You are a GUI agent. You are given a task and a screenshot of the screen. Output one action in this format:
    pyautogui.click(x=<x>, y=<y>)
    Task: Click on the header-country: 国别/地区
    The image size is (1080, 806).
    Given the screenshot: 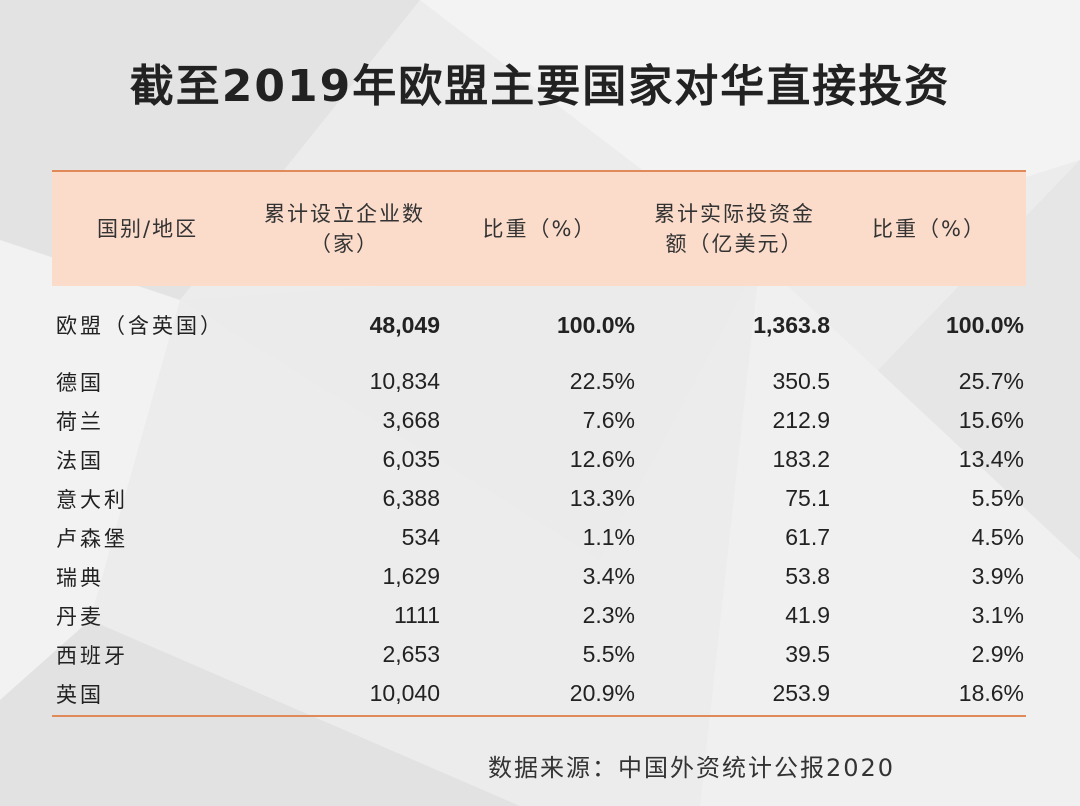 What is the action you would take?
    pyautogui.click(x=148, y=229)
    